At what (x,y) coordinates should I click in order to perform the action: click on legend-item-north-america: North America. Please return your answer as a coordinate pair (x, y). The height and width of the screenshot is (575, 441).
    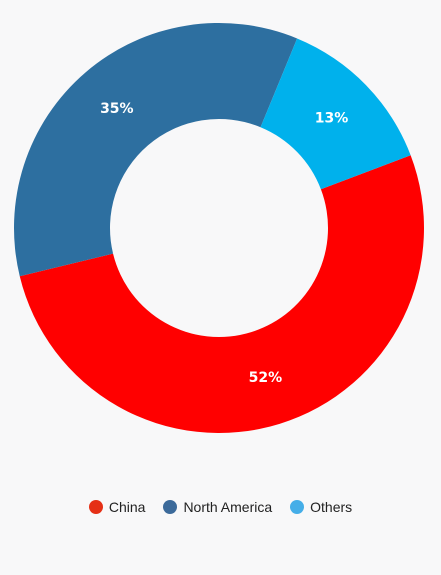
    Looking at the image, I should click on (217, 507).